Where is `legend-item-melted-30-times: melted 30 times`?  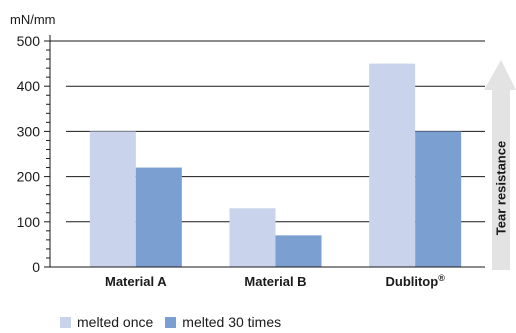
legend-item-melted-30-times: melted 30 times is located at coordinates (223, 322).